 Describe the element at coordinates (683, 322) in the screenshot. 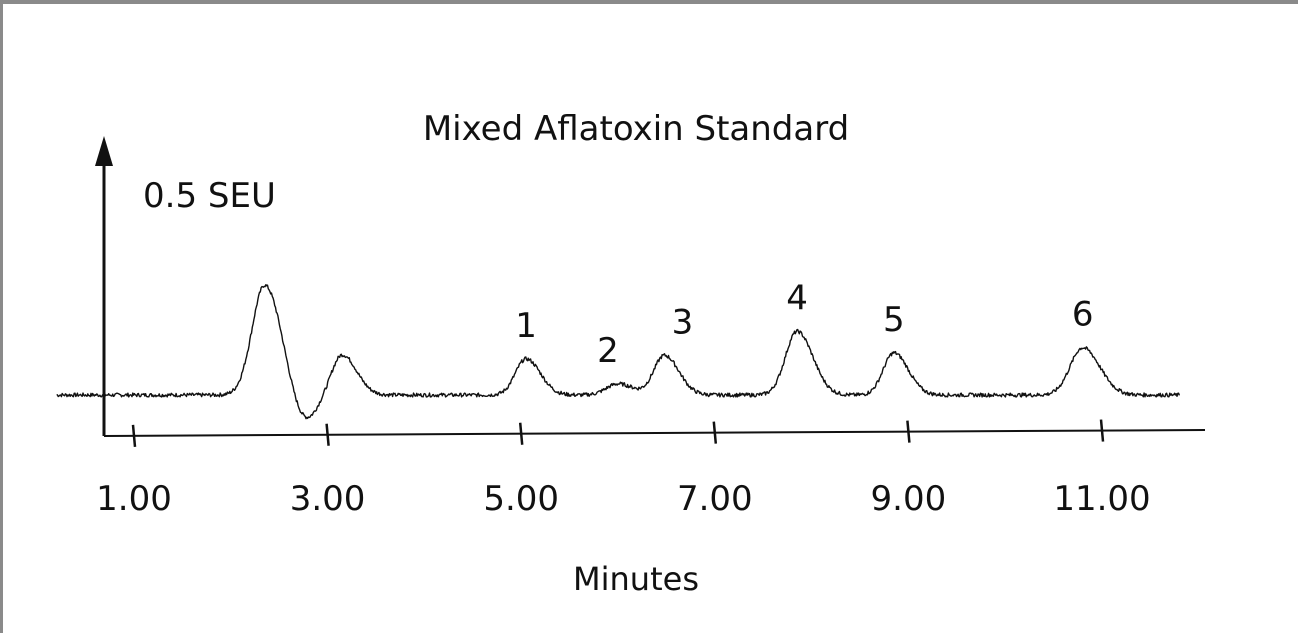

I see `peak-label: 3` at that location.